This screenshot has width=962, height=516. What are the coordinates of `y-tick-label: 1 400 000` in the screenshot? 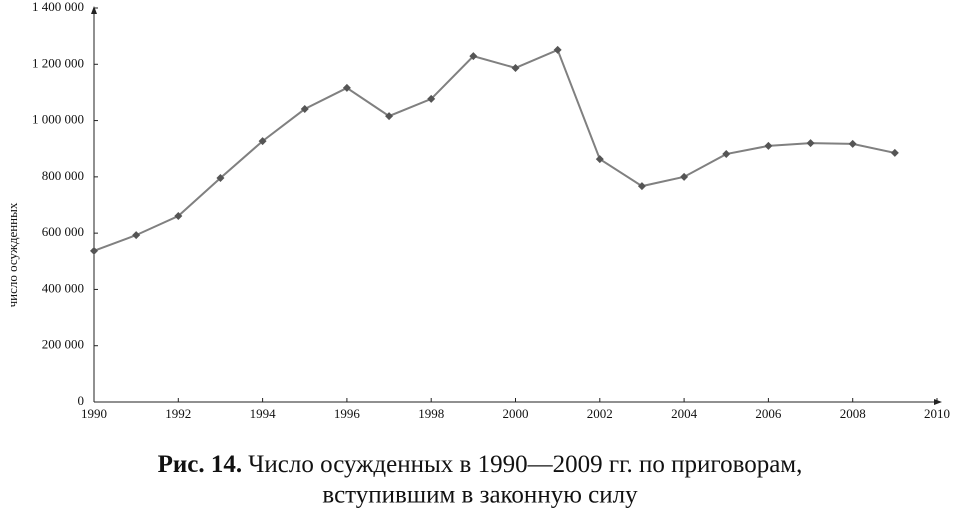 It's located at (58, 7).